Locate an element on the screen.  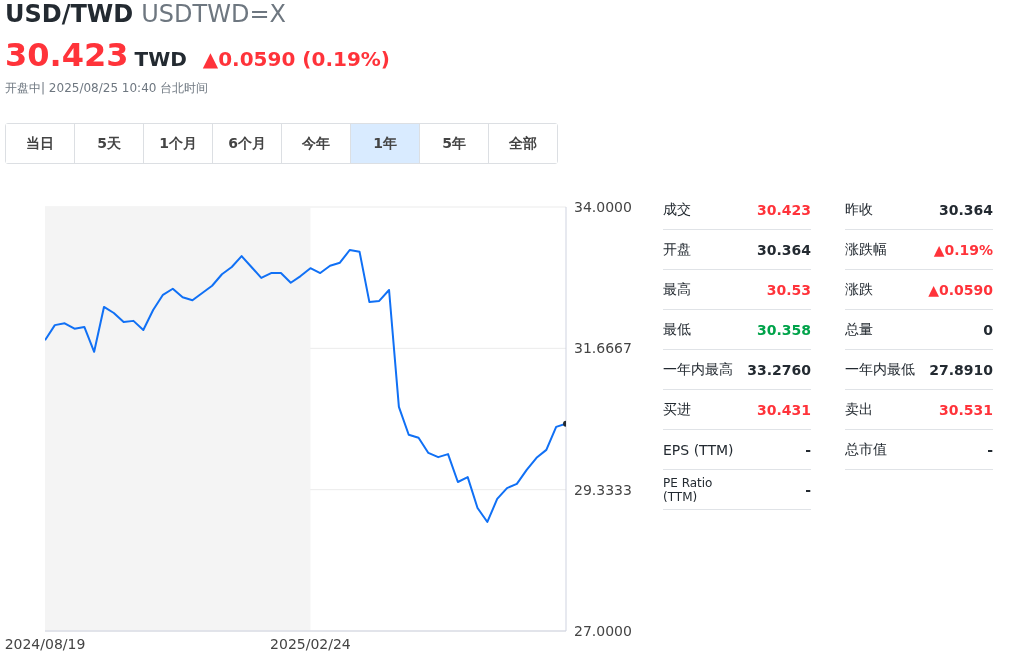
text: 5年 is located at coordinates (453, 143).